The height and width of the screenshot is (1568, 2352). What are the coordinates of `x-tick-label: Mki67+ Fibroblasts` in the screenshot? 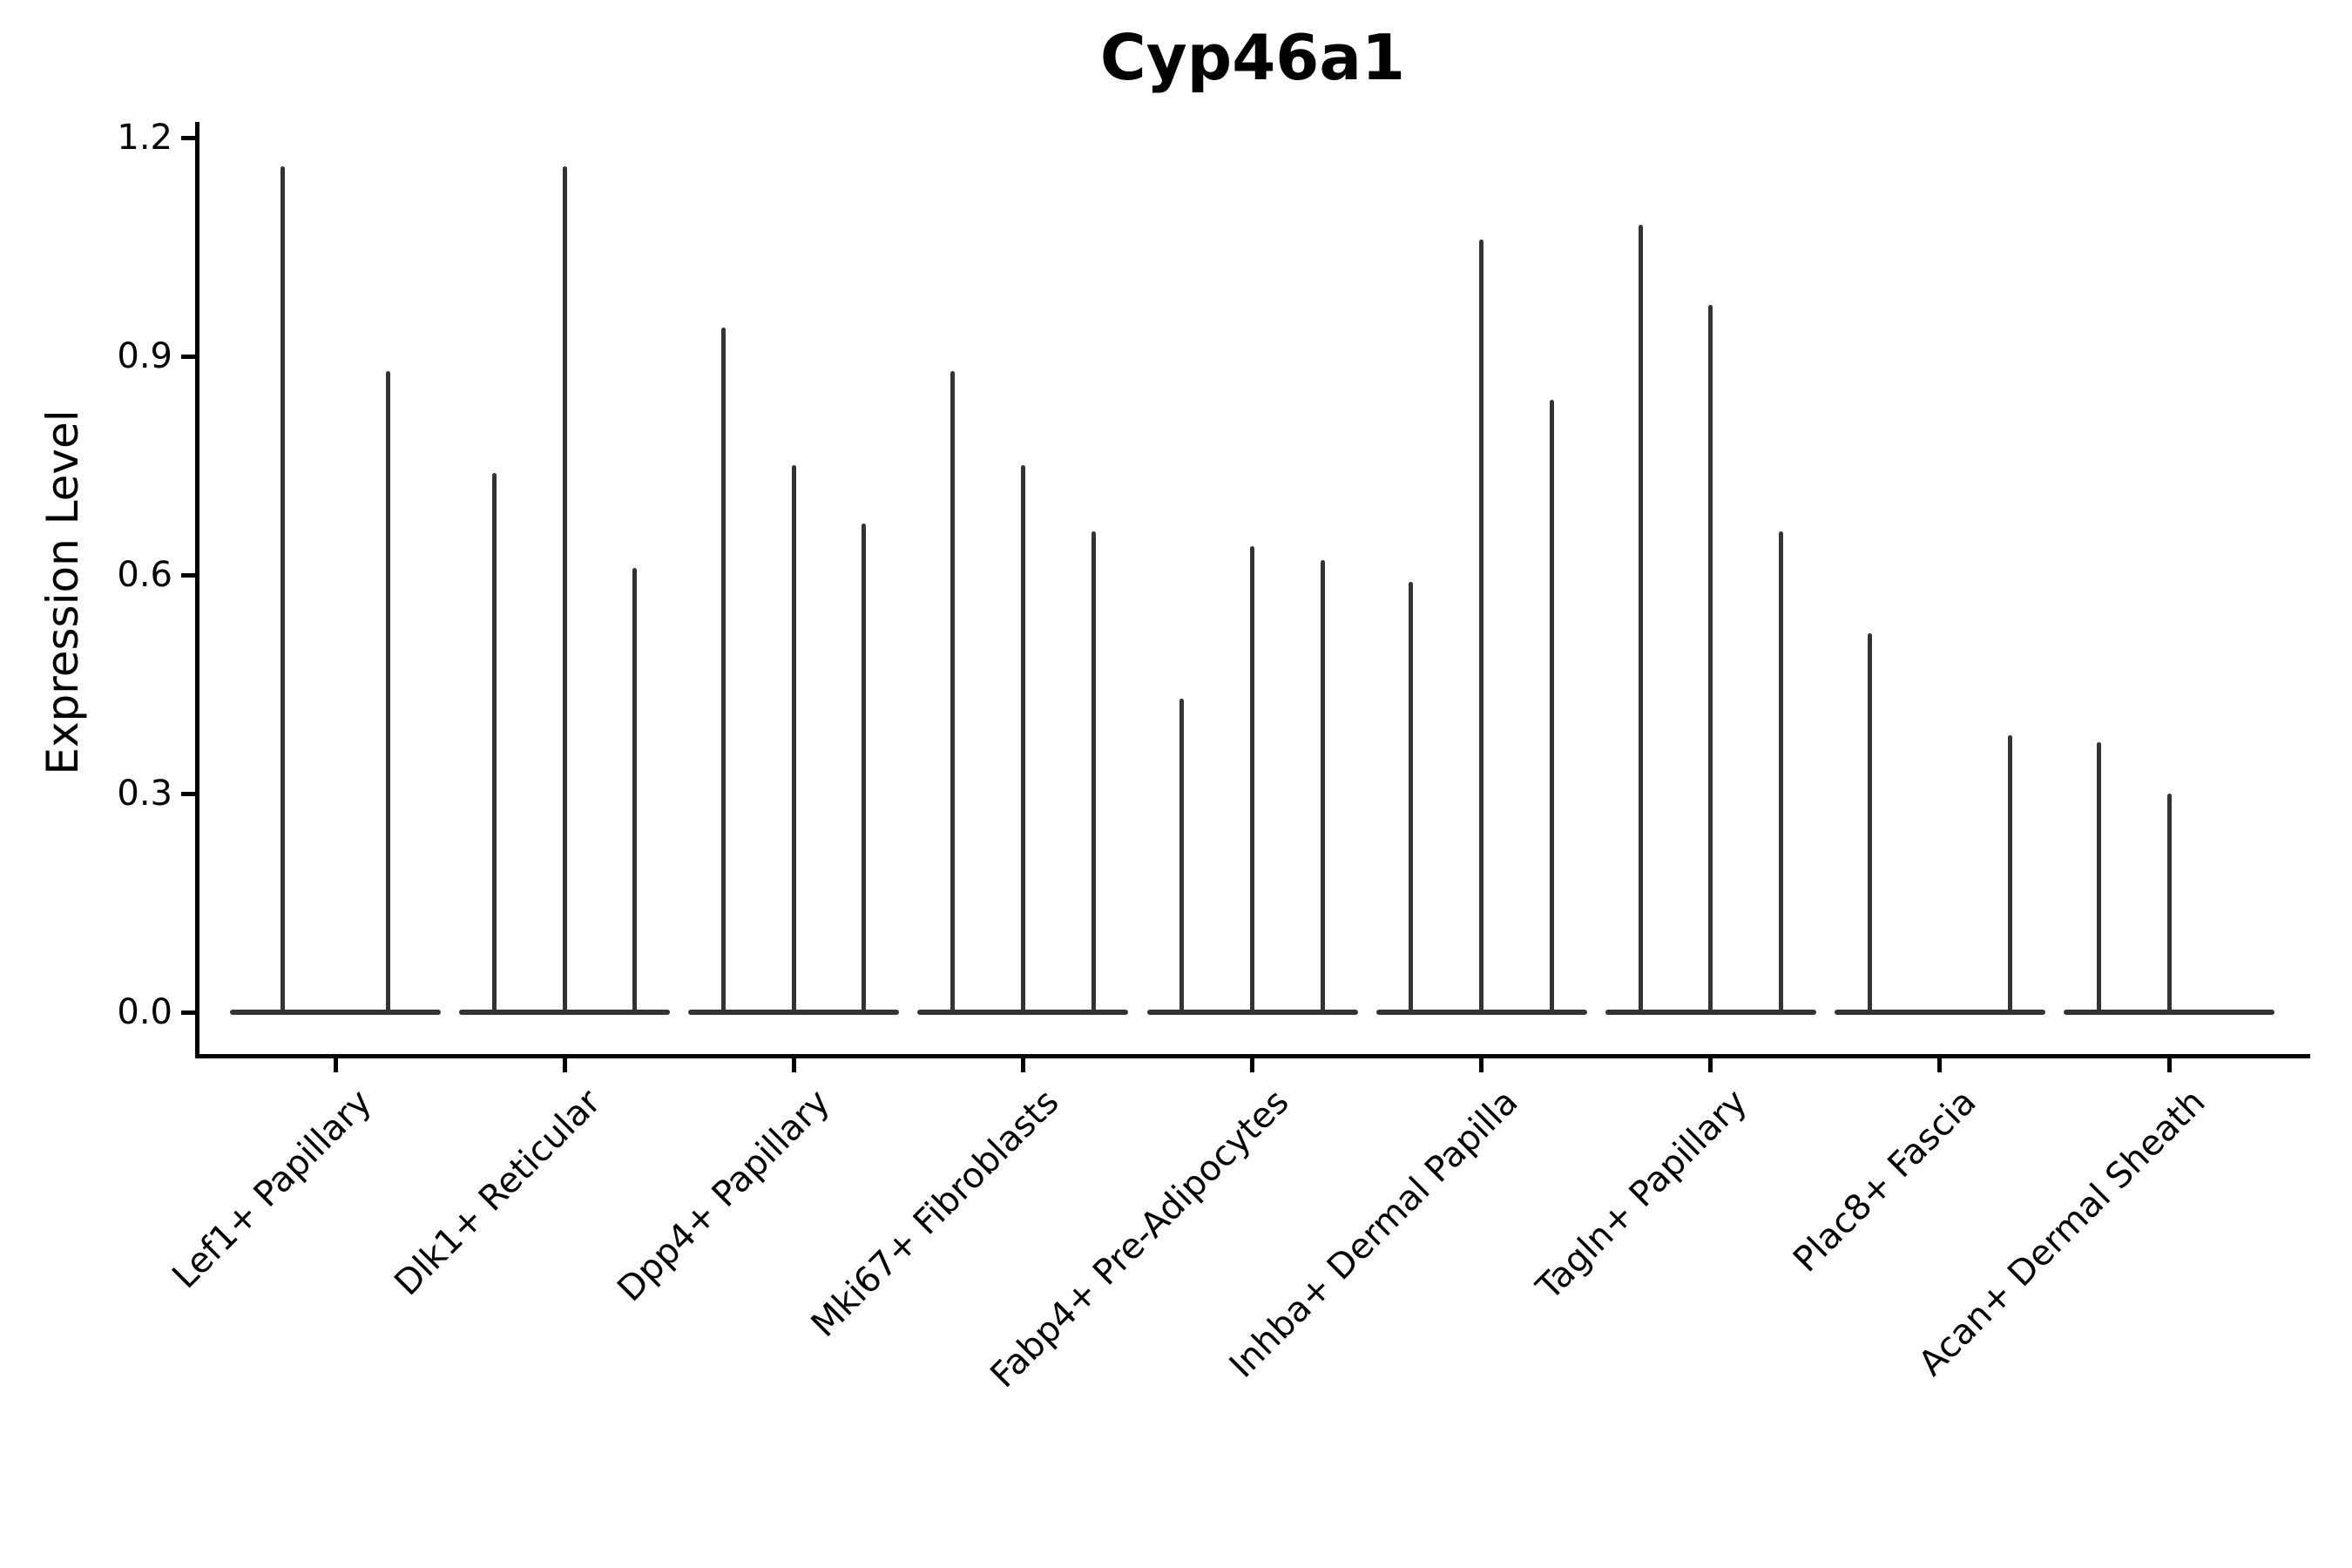 It's located at (935, 1213).